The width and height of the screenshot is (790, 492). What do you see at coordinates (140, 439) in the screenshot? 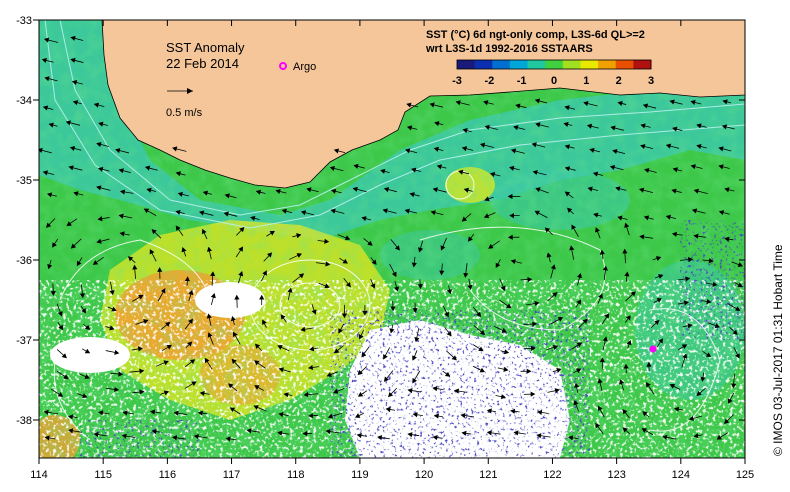
I see `cold-speckle-sw` at bounding box center [140, 439].